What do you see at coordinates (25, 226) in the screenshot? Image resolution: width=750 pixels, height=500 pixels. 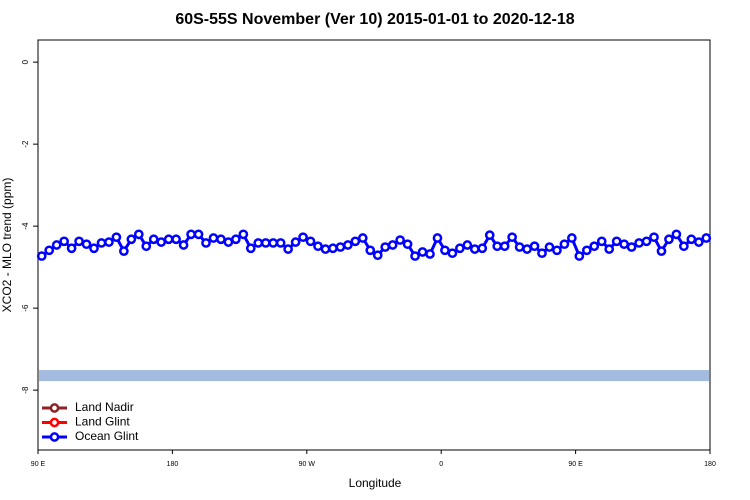 I see `y-tick-label: -4` at bounding box center [25, 226].